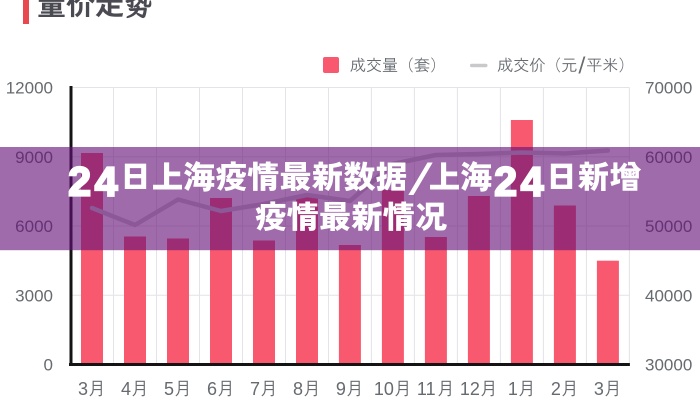  What do you see at coordinates (29, 88) in the screenshot?
I see `svg-text: 12000` at bounding box center [29, 88].